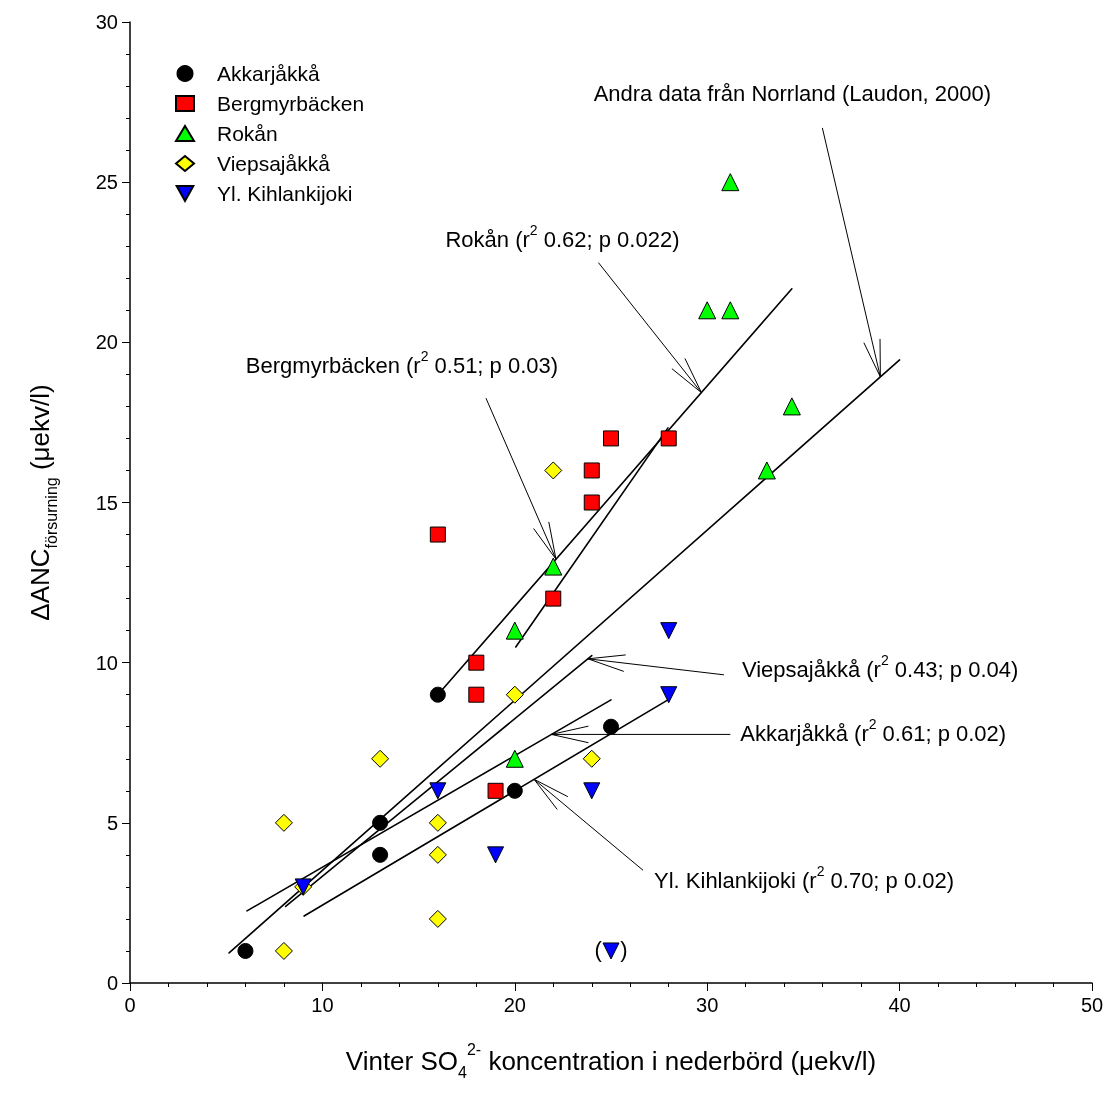  Describe the element at coordinates (106, 182) in the screenshot. I see `y-tick-label: 25` at that location.